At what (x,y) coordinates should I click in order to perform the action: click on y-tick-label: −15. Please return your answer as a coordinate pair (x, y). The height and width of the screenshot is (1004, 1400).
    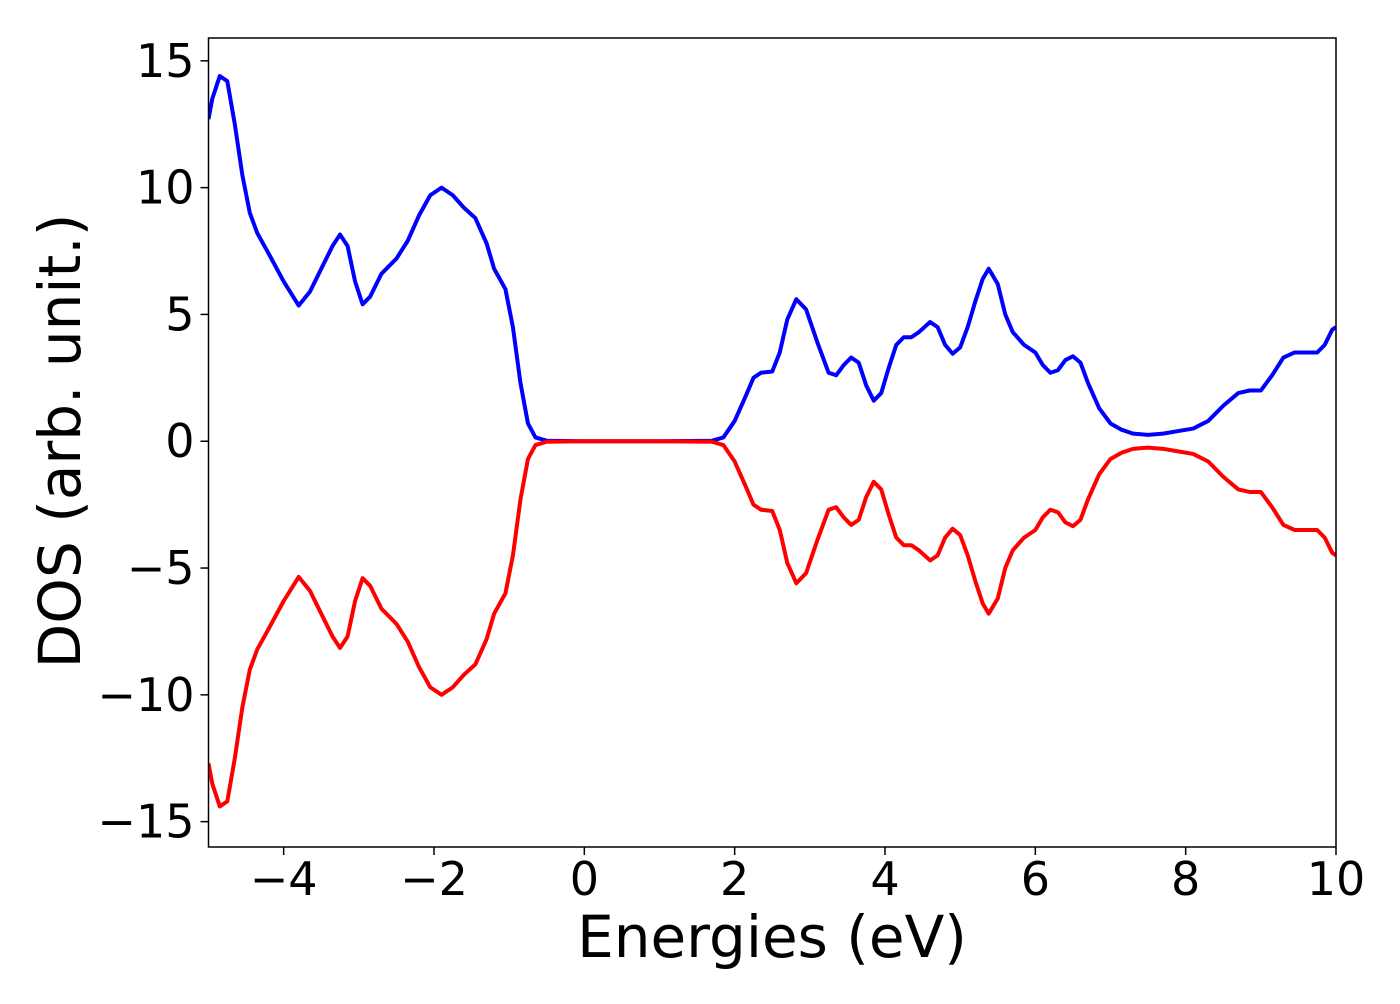
    Looking at the image, I should click on (145, 822).